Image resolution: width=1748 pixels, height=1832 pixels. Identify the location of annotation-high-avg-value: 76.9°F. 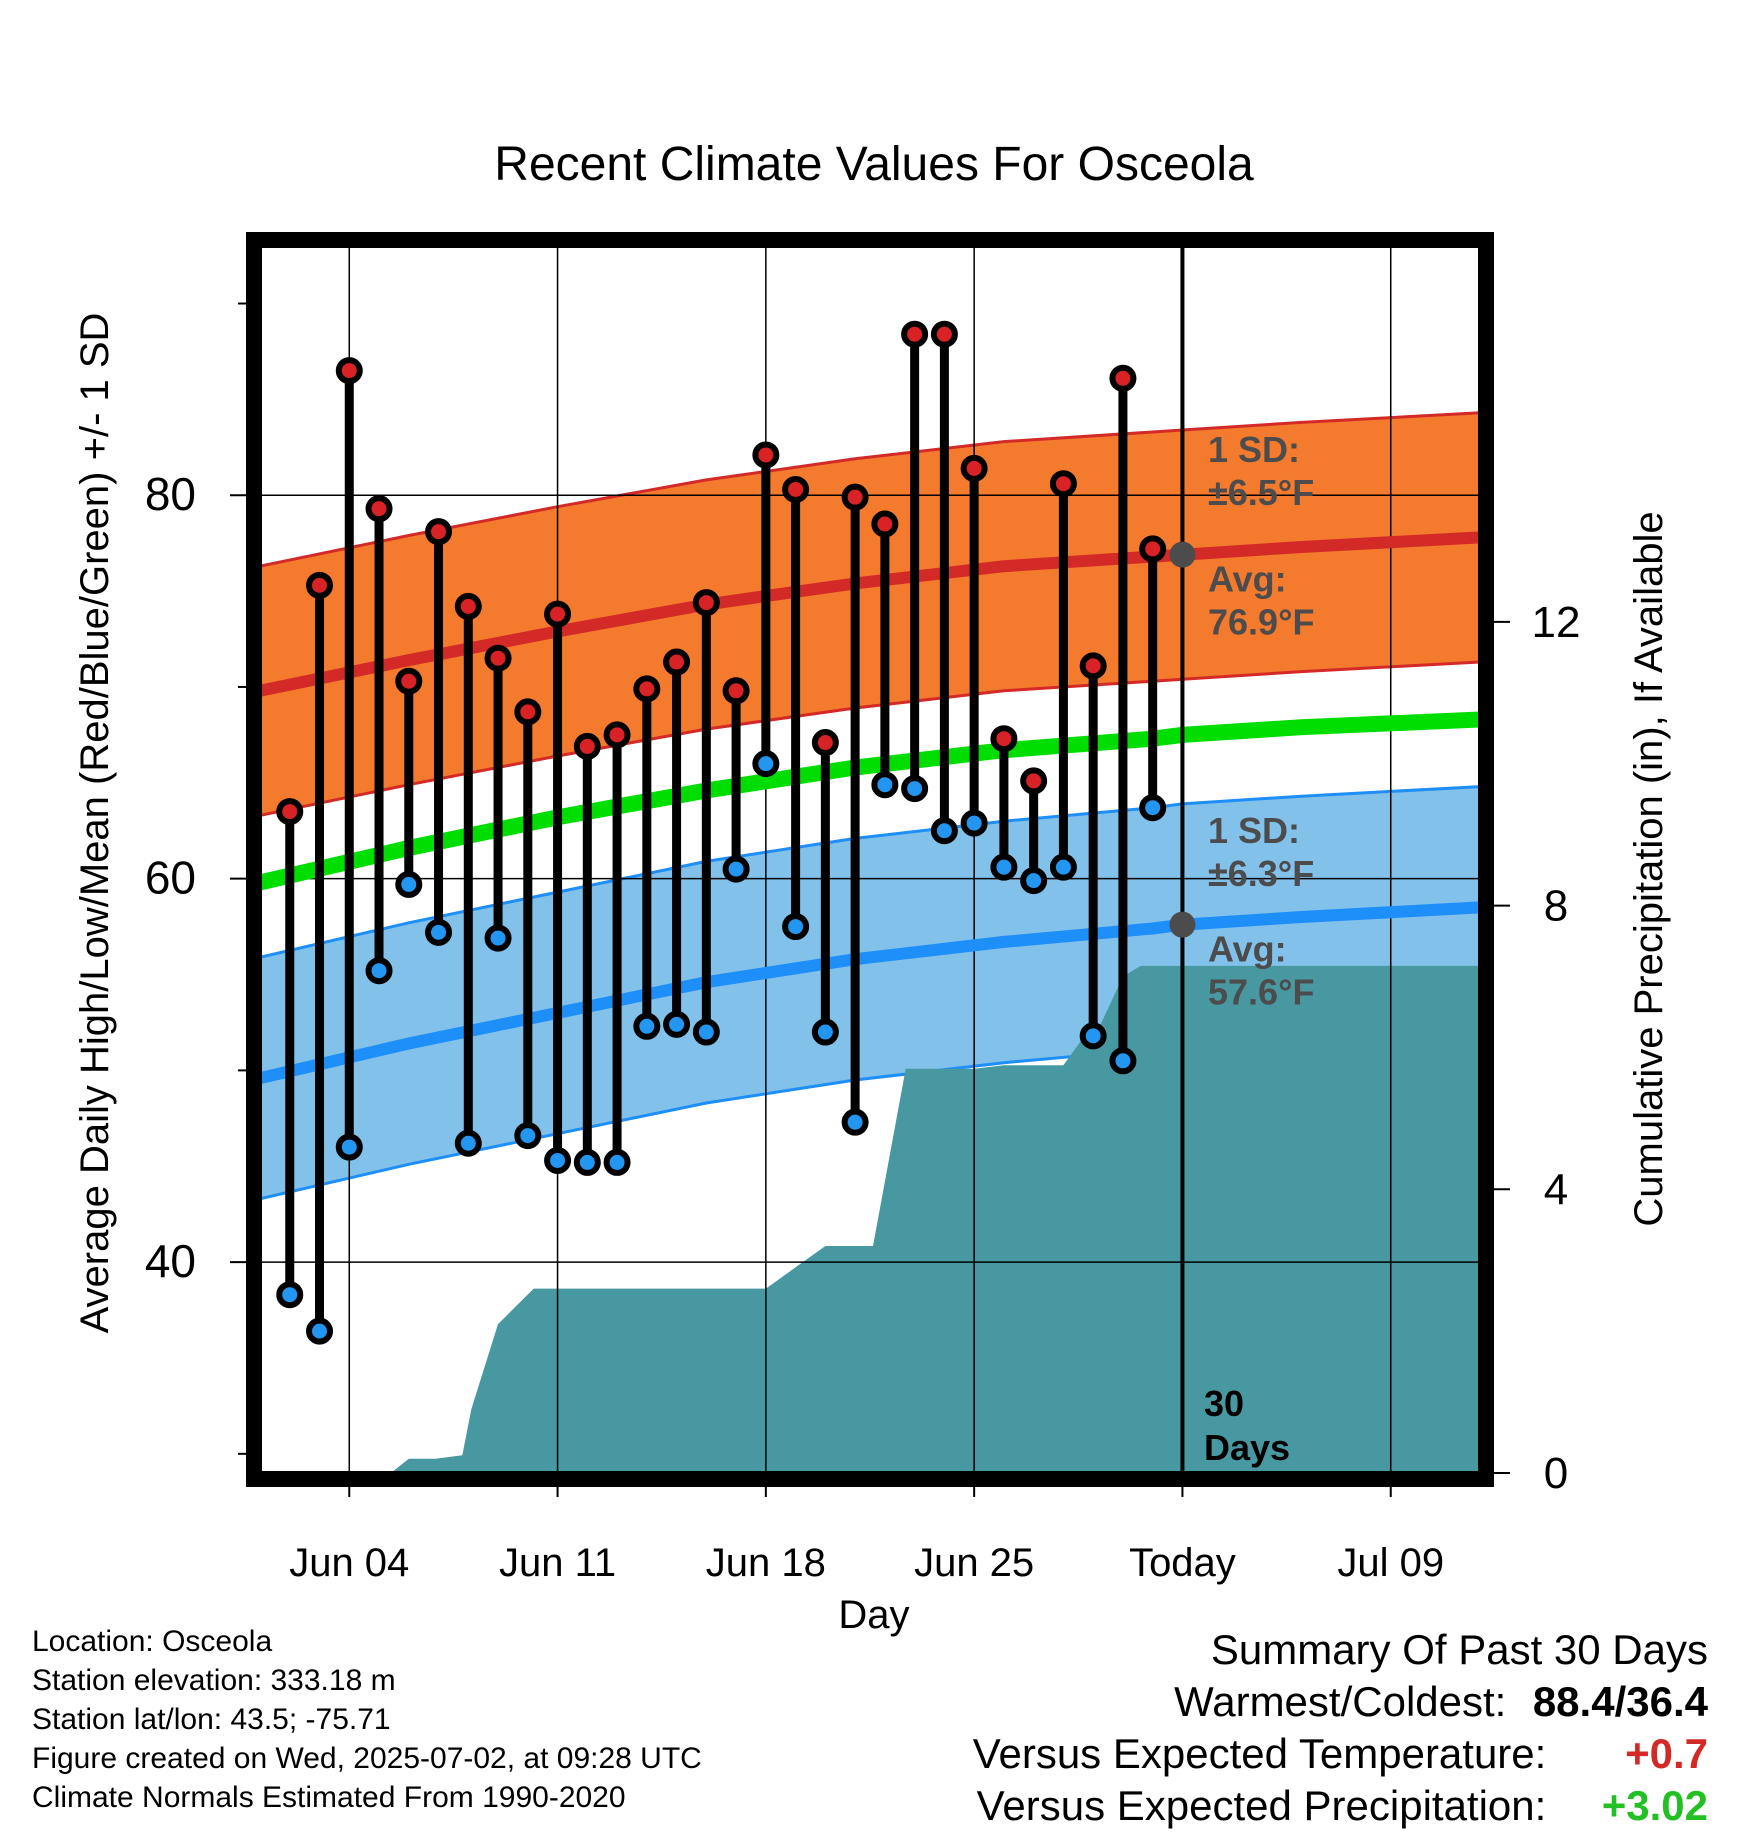
(1261, 622).